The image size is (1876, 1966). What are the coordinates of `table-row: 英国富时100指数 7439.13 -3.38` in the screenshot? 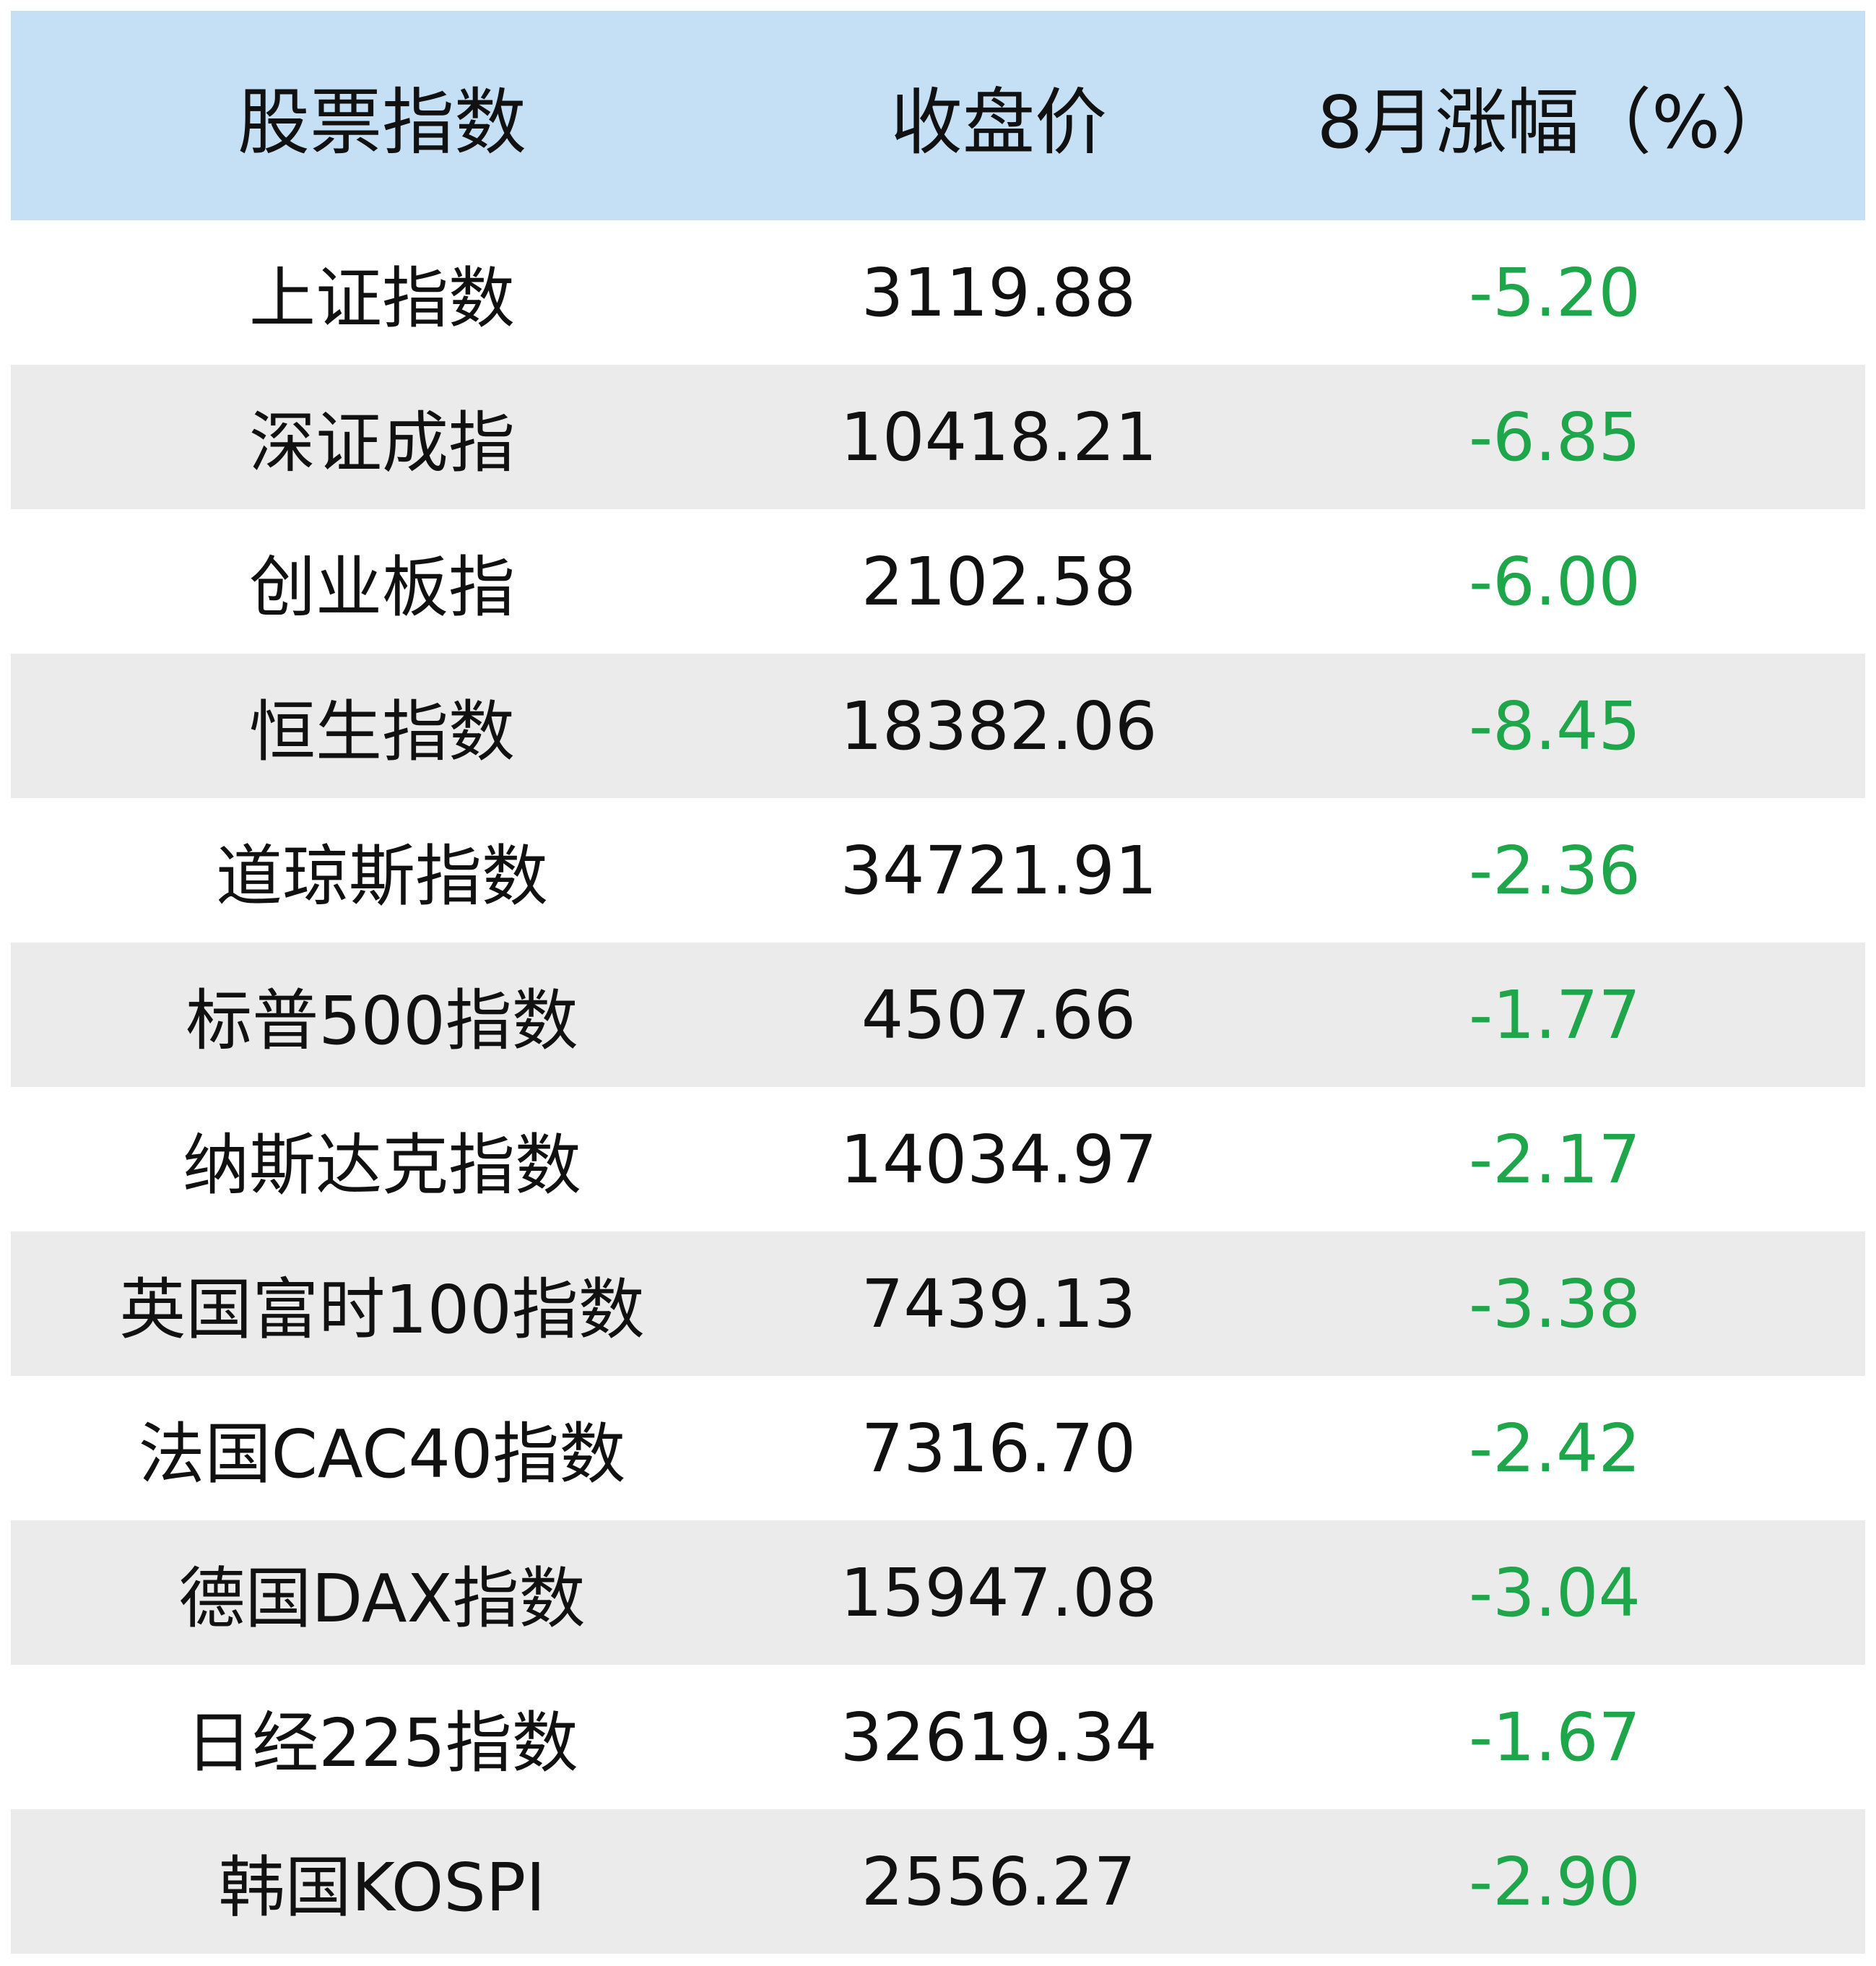 It's located at (938, 1304).